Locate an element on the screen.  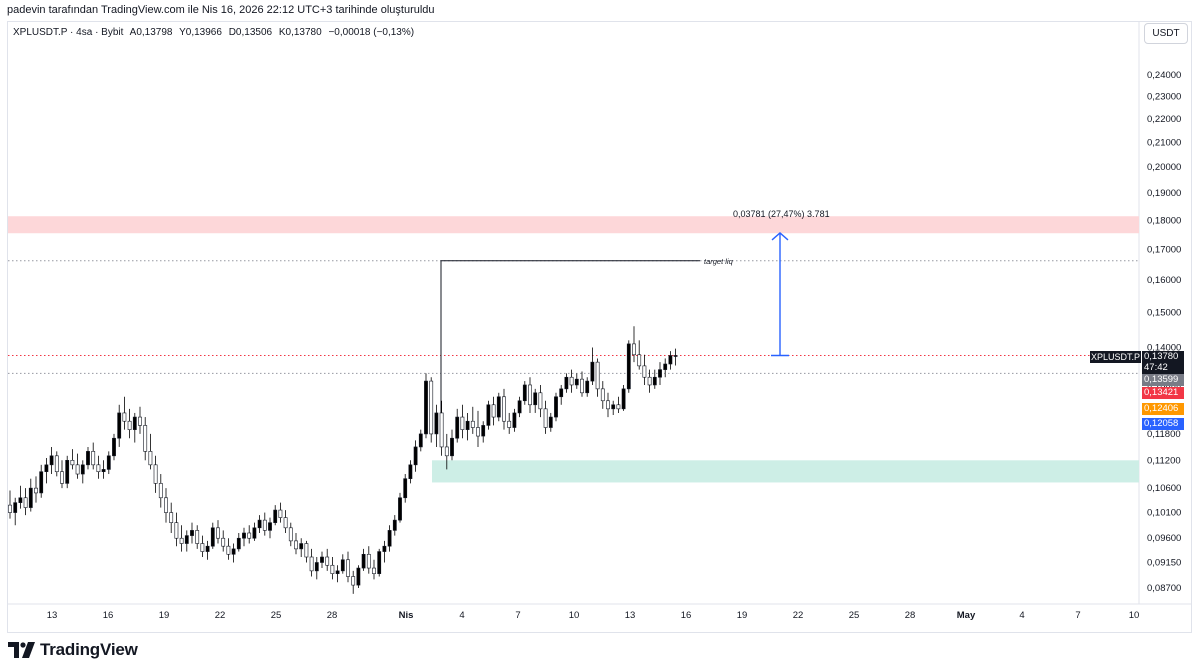
y-axis-tick-label: 0,20000 is located at coordinates (1164, 167).